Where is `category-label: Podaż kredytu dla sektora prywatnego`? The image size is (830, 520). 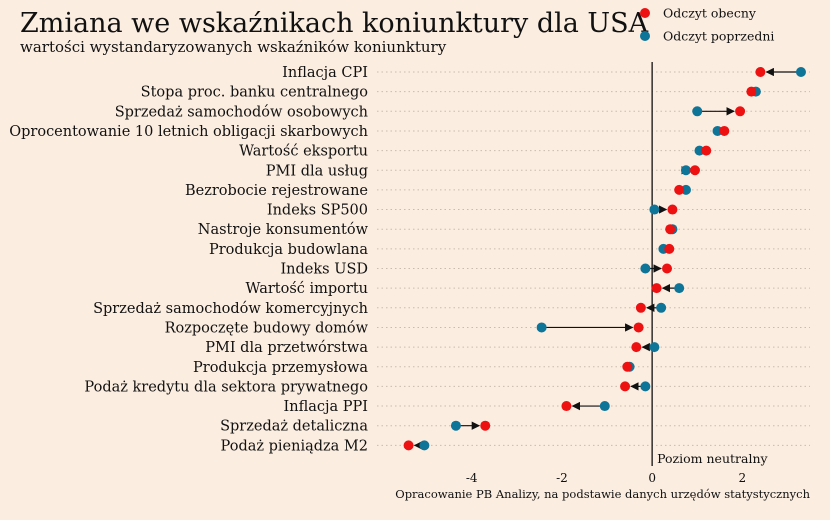
category-label: Podaż kredytu dla sektora prywatnego is located at coordinates (226, 387).